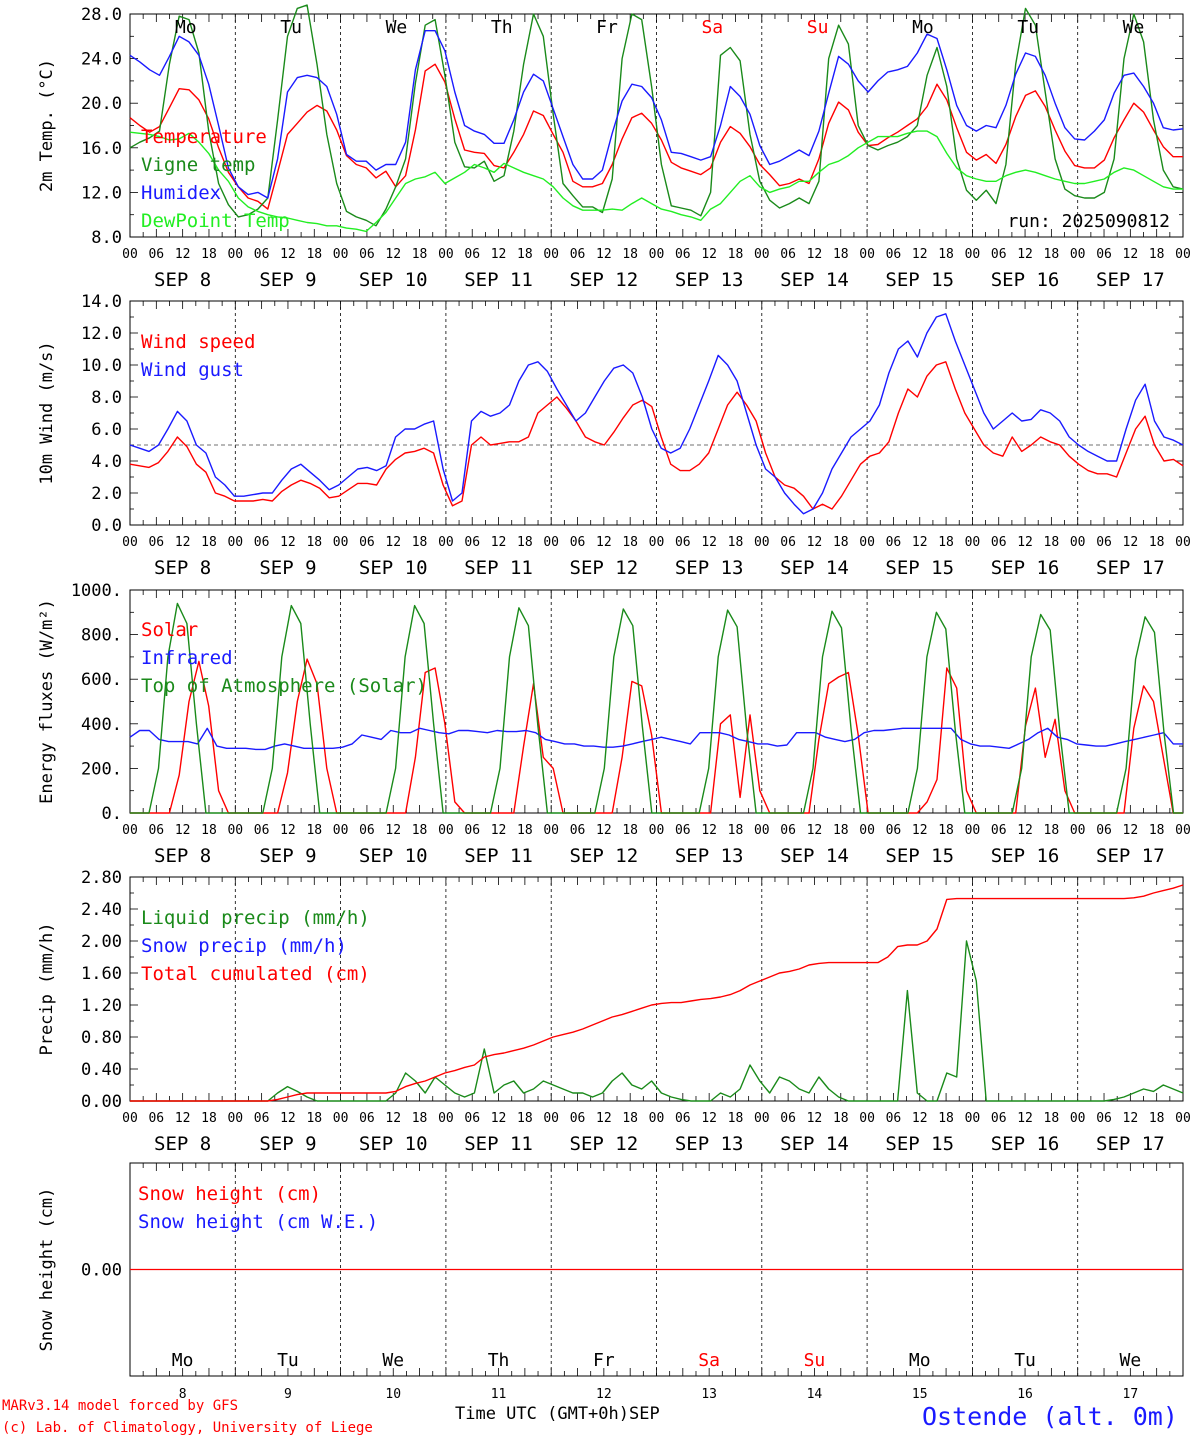 The width and height of the screenshot is (1194, 1440). I want to click on y-tick-label: 600., so click(101, 680).